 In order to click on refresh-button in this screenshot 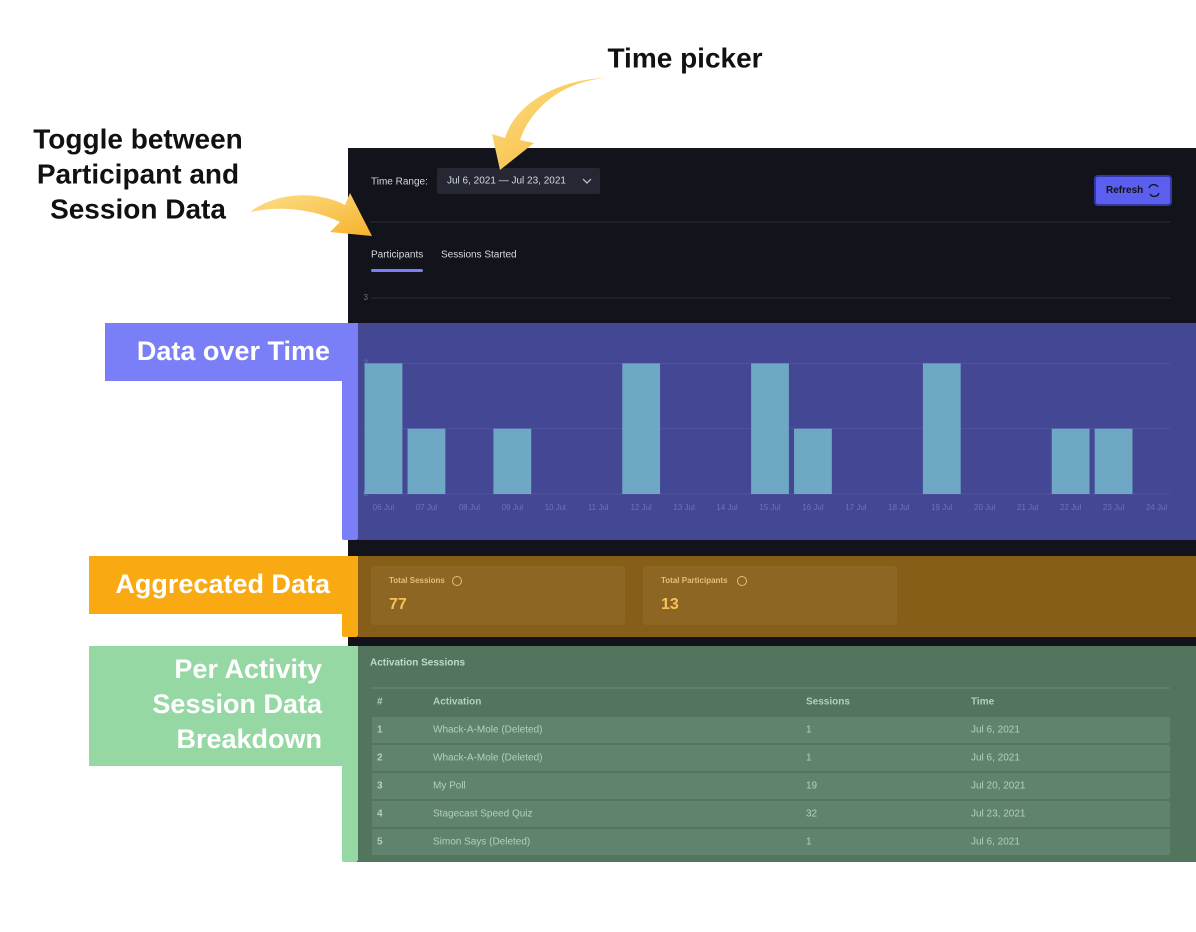, I will do `click(1133, 190)`.